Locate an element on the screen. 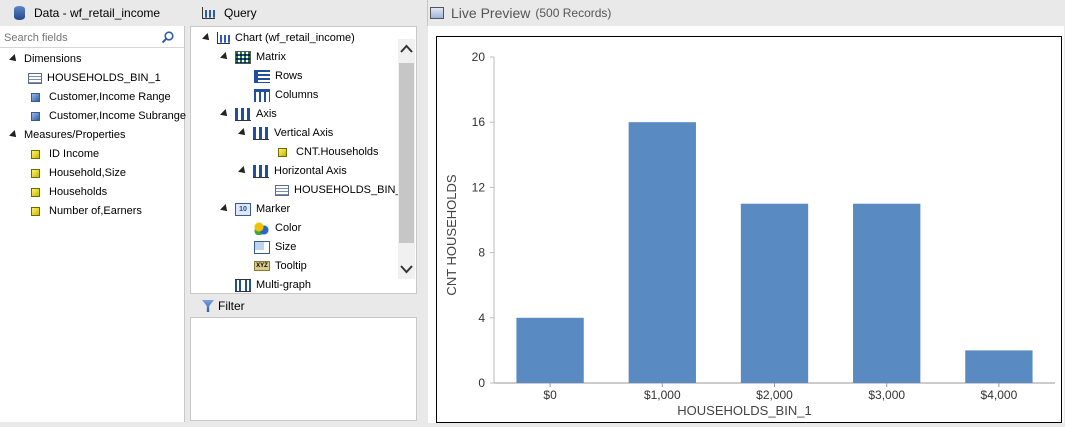  tree-node-rows: Rows is located at coordinates (278, 76).